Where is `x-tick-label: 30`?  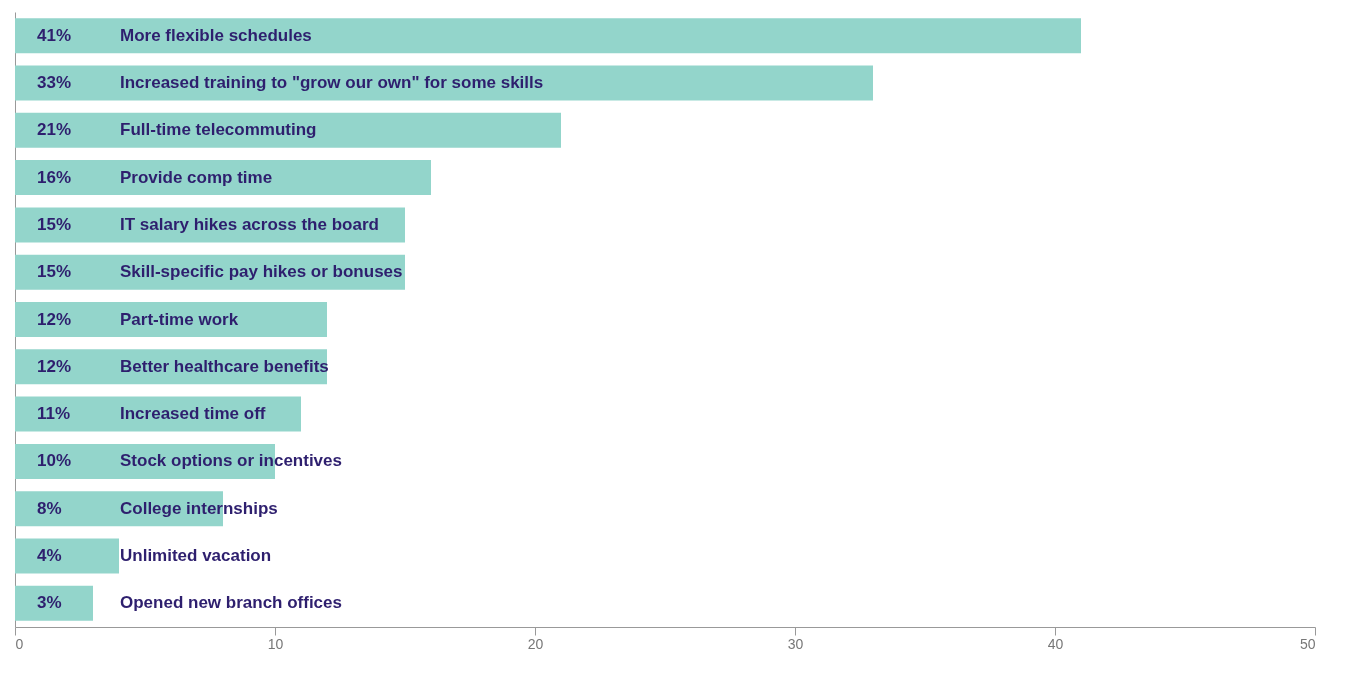
x-tick-label: 30 is located at coordinates (795, 643).